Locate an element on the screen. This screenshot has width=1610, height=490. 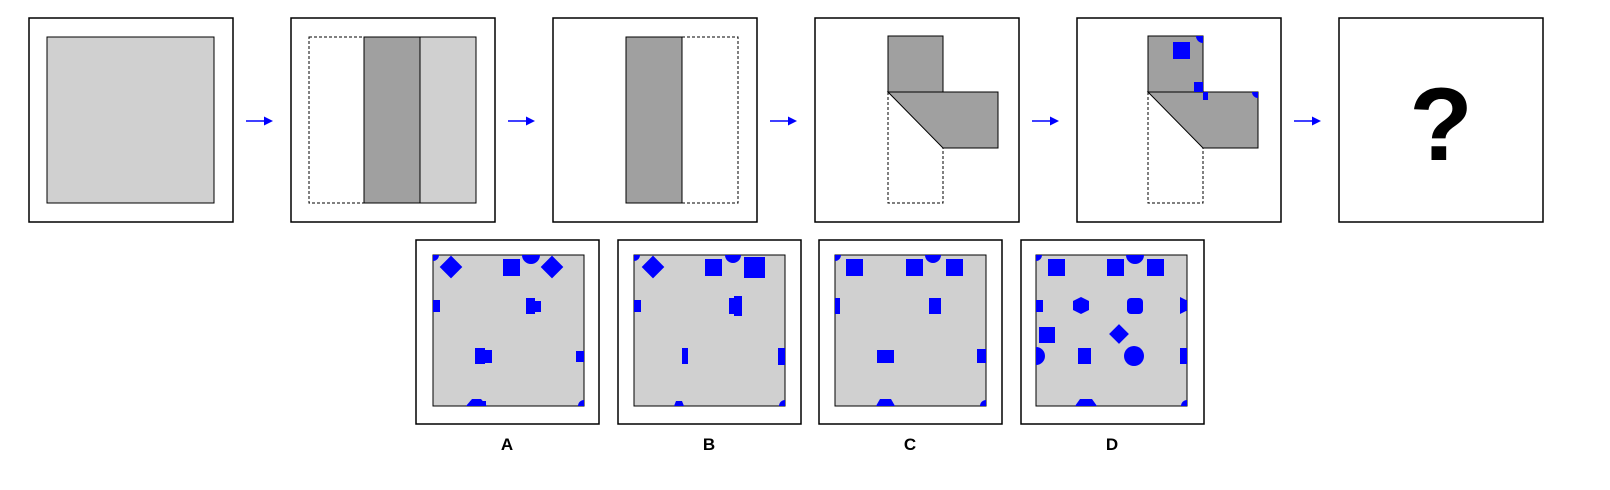
step-4-panel is located at coordinates (917, 120).